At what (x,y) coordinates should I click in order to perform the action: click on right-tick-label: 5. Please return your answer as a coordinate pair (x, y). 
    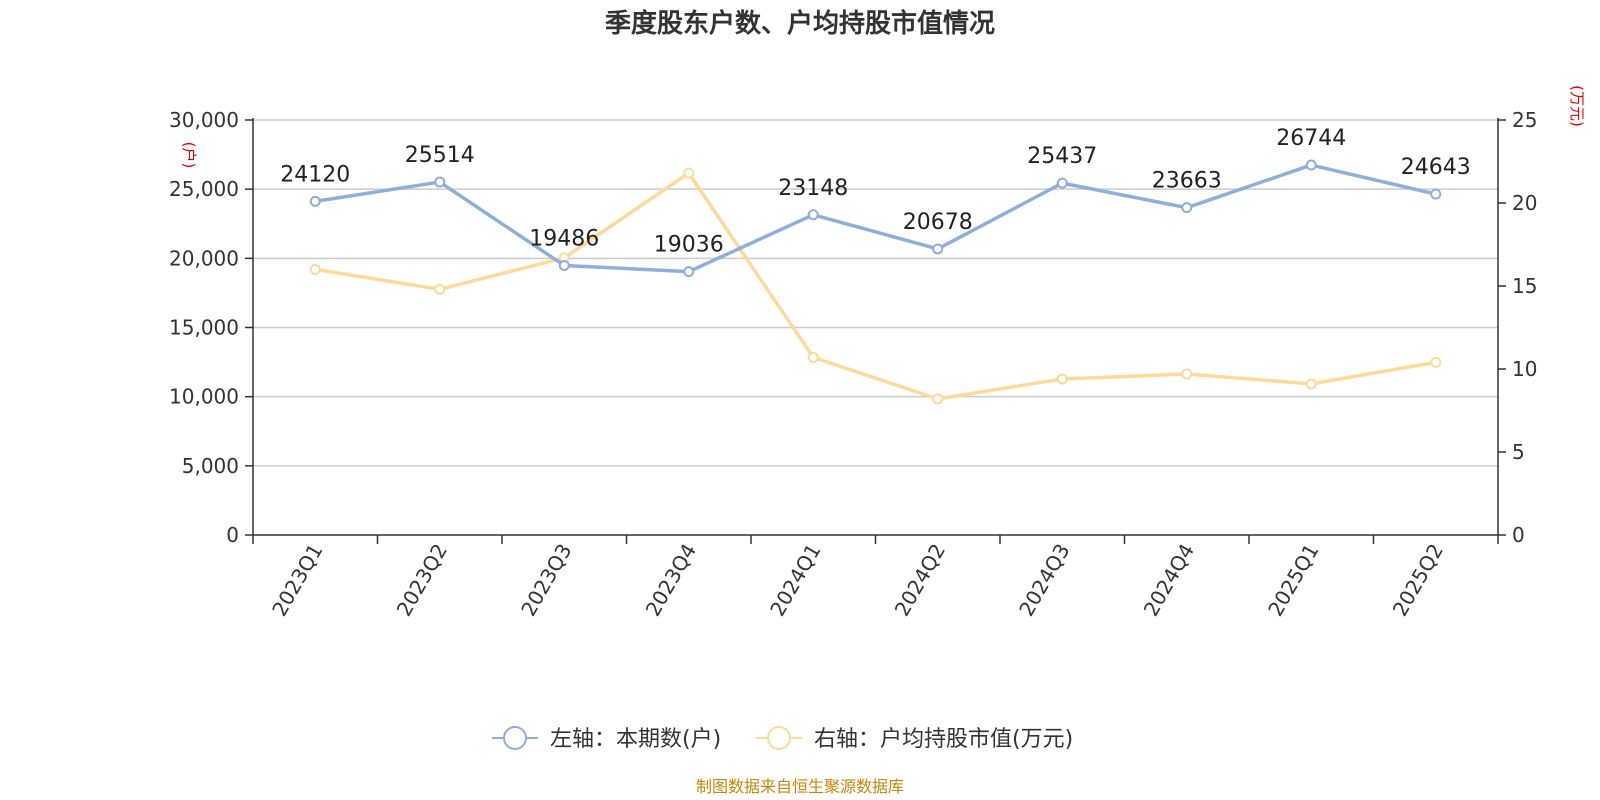
    Looking at the image, I should click on (1518, 452).